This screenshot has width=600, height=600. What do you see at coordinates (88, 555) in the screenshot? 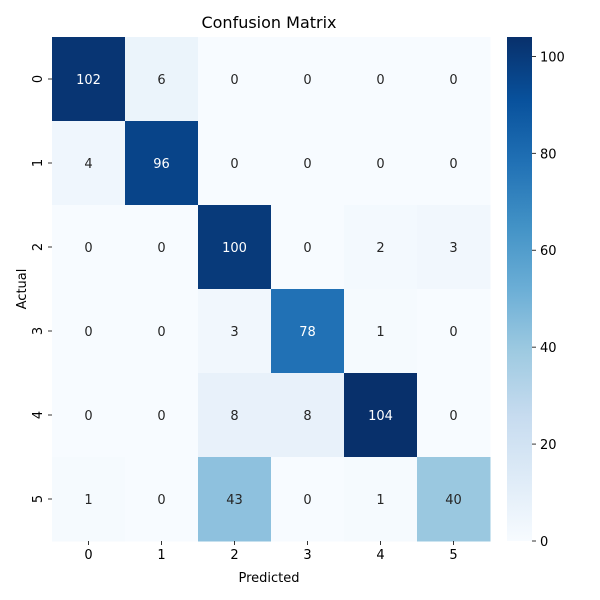
I see `x-tick-label: 0` at bounding box center [88, 555].